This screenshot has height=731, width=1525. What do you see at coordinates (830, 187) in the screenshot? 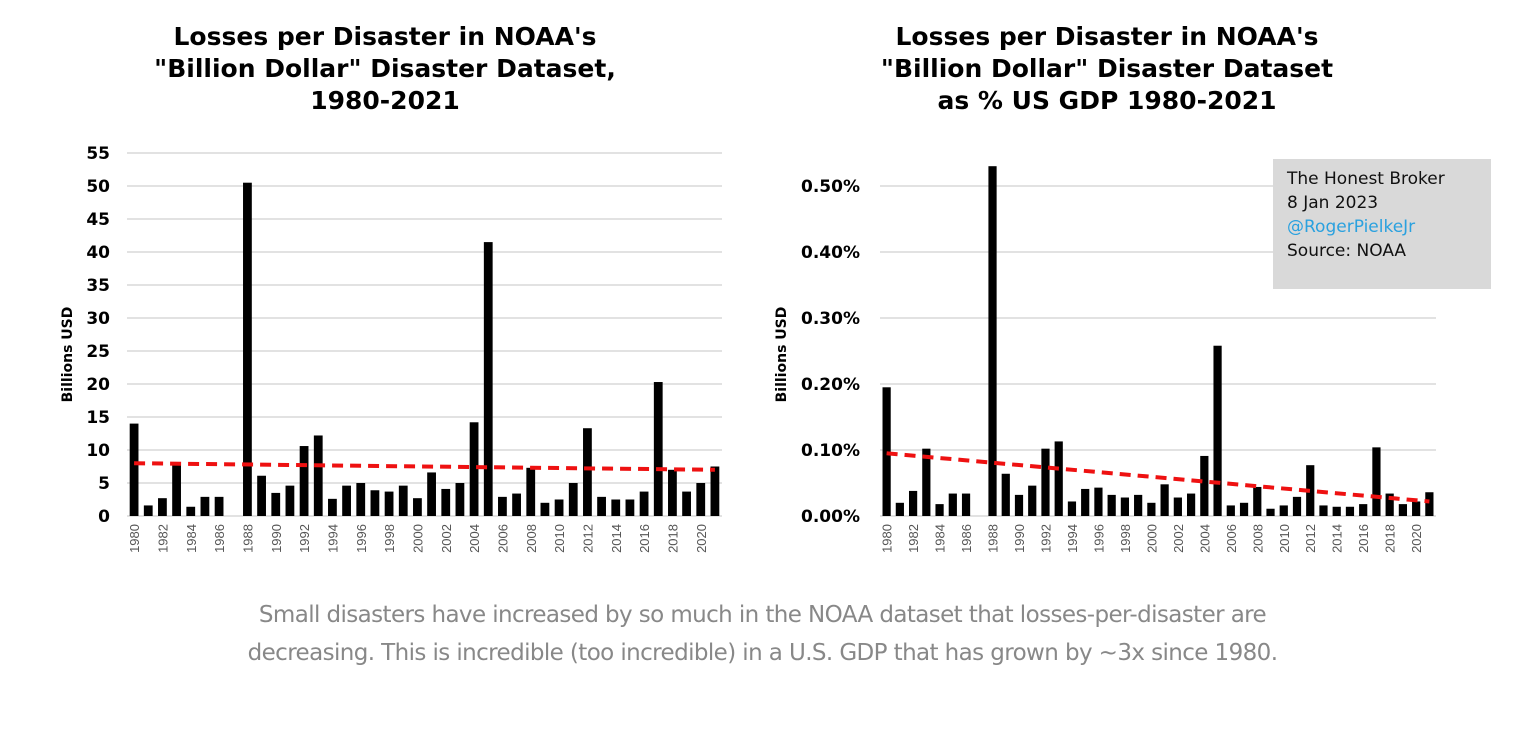
I see `y-tick-label: 0.50%` at bounding box center [830, 187].